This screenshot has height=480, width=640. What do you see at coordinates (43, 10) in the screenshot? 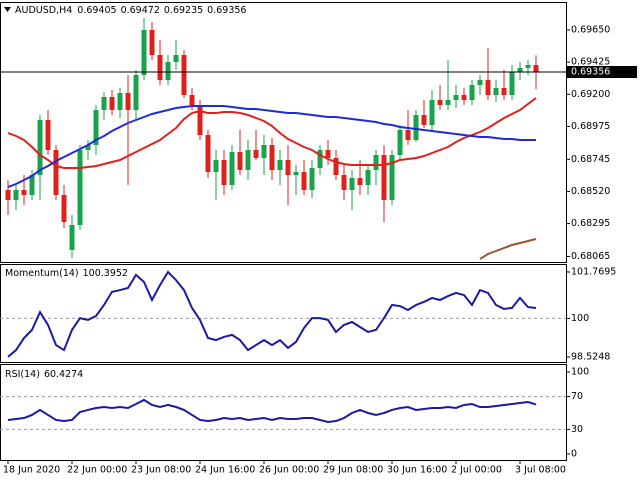
I see `symbol: AUDUSD,H4` at bounding box center [43, 10].